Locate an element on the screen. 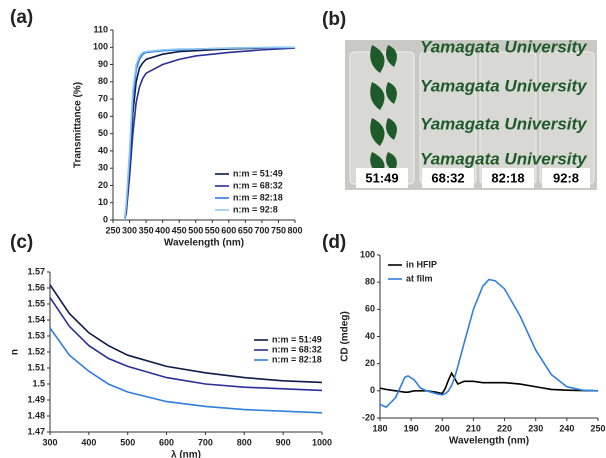 The width and height of the screenshot is (606, 458). y-axis-label: n is located at coordinates (15, 352).